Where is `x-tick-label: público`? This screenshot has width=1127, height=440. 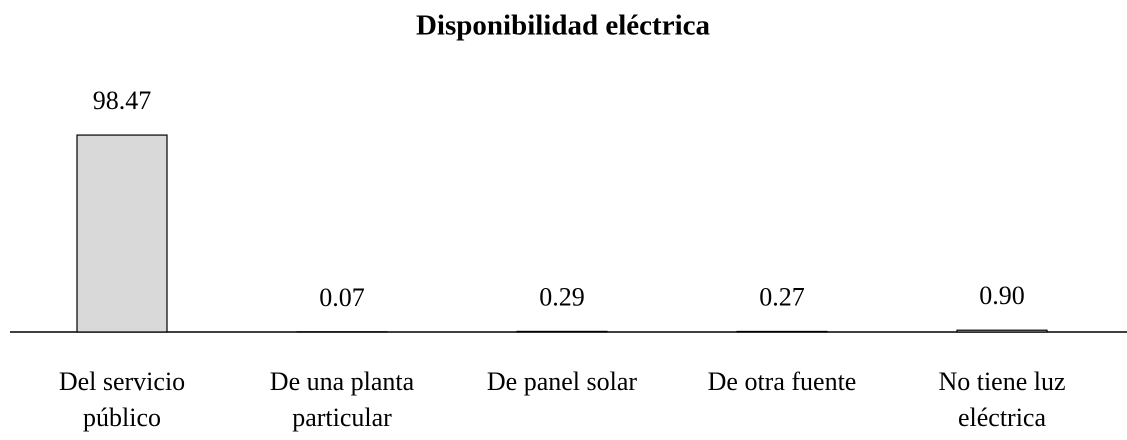
x-tick-label: público is located at coordinates (122, 417).